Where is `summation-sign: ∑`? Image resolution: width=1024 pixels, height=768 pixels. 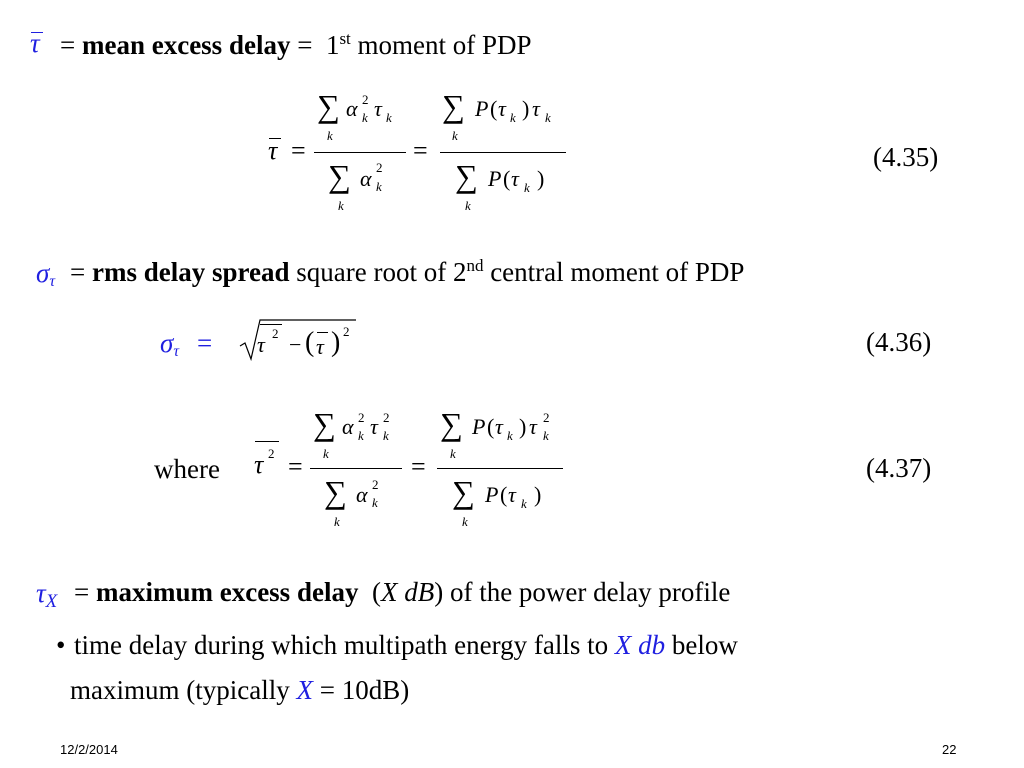
summation-sign: ∑ is located at coordinates (328, 106).